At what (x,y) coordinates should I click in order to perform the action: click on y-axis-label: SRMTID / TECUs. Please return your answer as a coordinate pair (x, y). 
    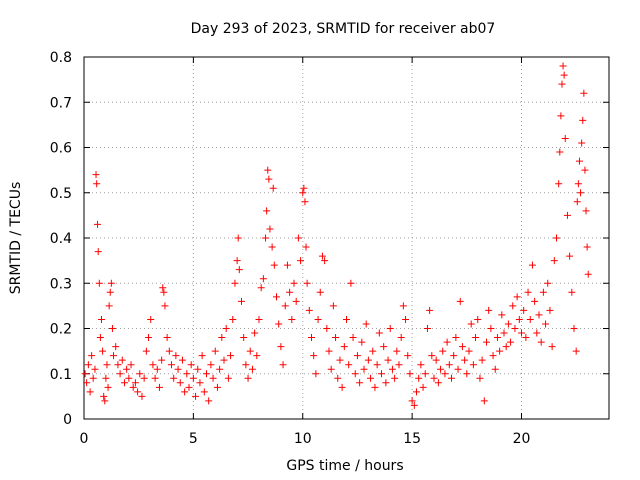
    Looking at the image, I should click on (16, 238).